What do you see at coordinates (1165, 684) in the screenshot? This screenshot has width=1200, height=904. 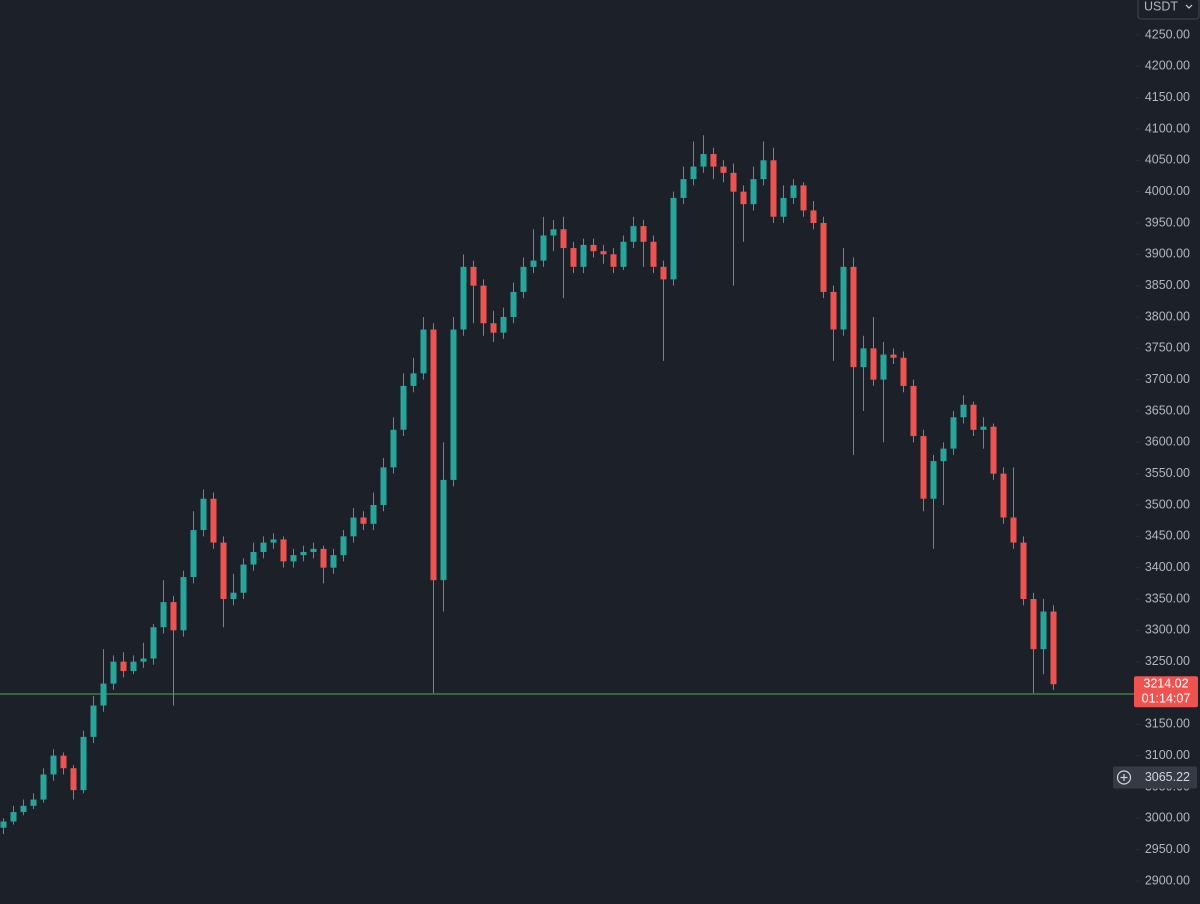 I see `last-price-label: 3214.02` at bounding box center [1165, 684].